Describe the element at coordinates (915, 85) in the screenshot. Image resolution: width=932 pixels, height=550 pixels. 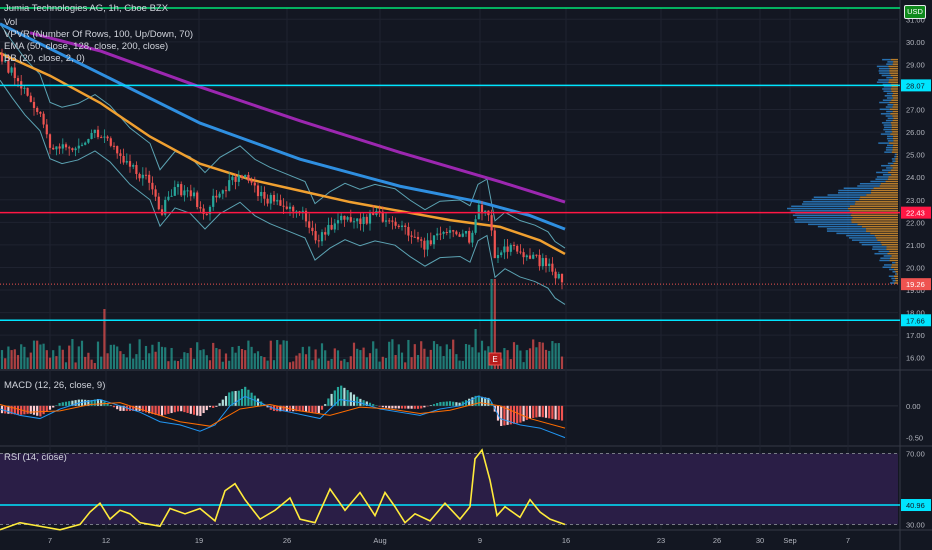
I see `level-label: 28.07` at that location.